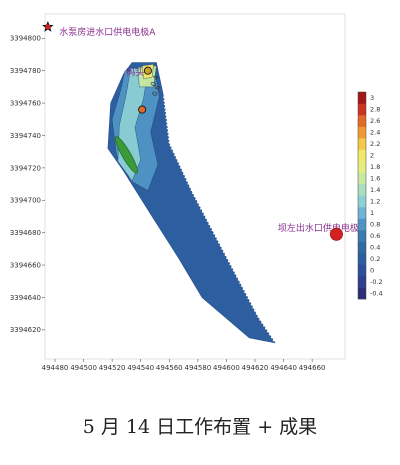 The height and width of the screenshot is (465, 400). What do you see at coordinates (25, 136) in the screenshot?
I see `y-tick-label: 3394740` at bounding box center [25, 136].